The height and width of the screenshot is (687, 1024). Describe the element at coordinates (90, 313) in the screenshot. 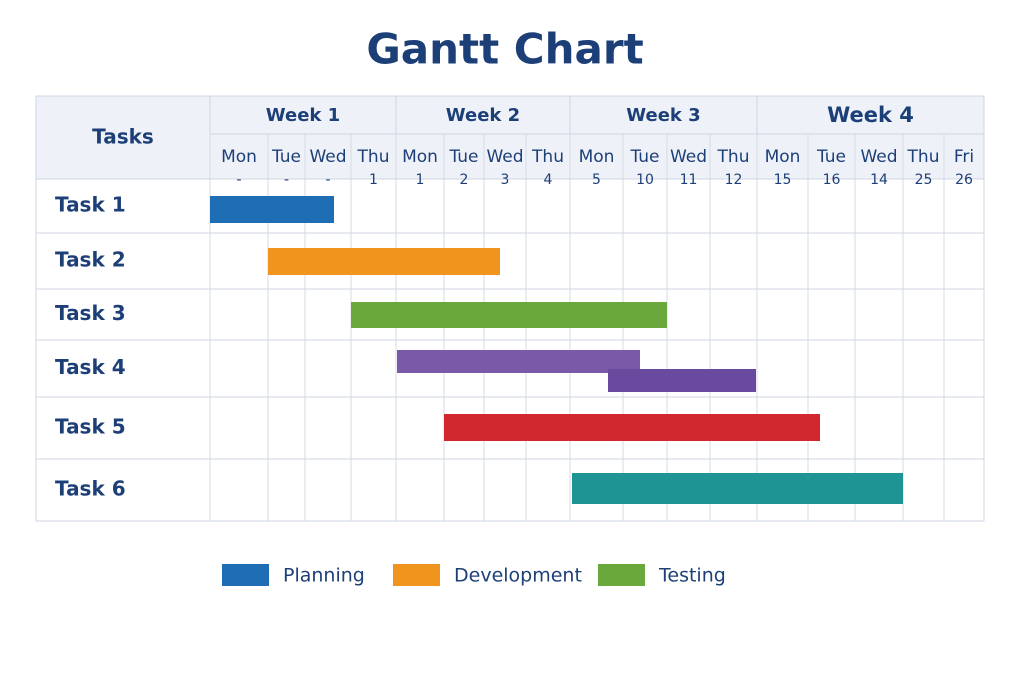

I see `task-label: Task 3` at that location.